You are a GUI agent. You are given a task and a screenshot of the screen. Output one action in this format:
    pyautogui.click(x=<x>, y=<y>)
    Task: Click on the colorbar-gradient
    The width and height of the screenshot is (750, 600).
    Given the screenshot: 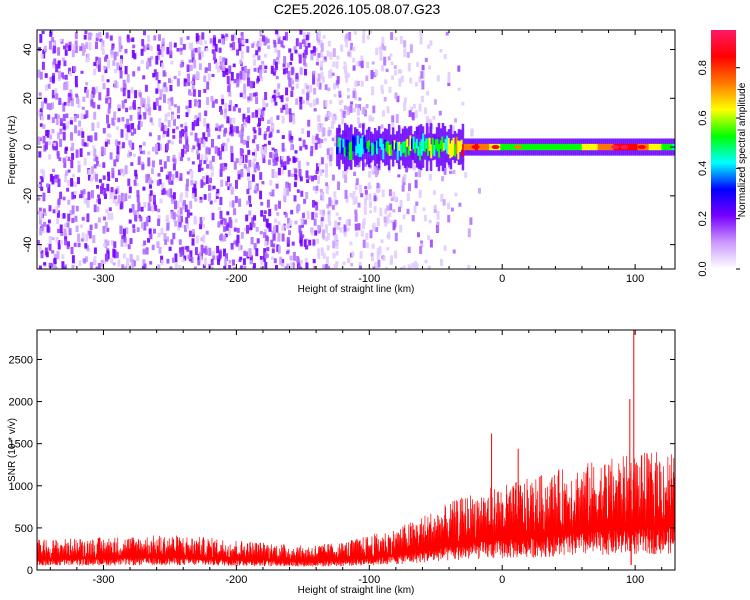 What is the action you would take?
    pyautogui.click(x=723, y=149)
    